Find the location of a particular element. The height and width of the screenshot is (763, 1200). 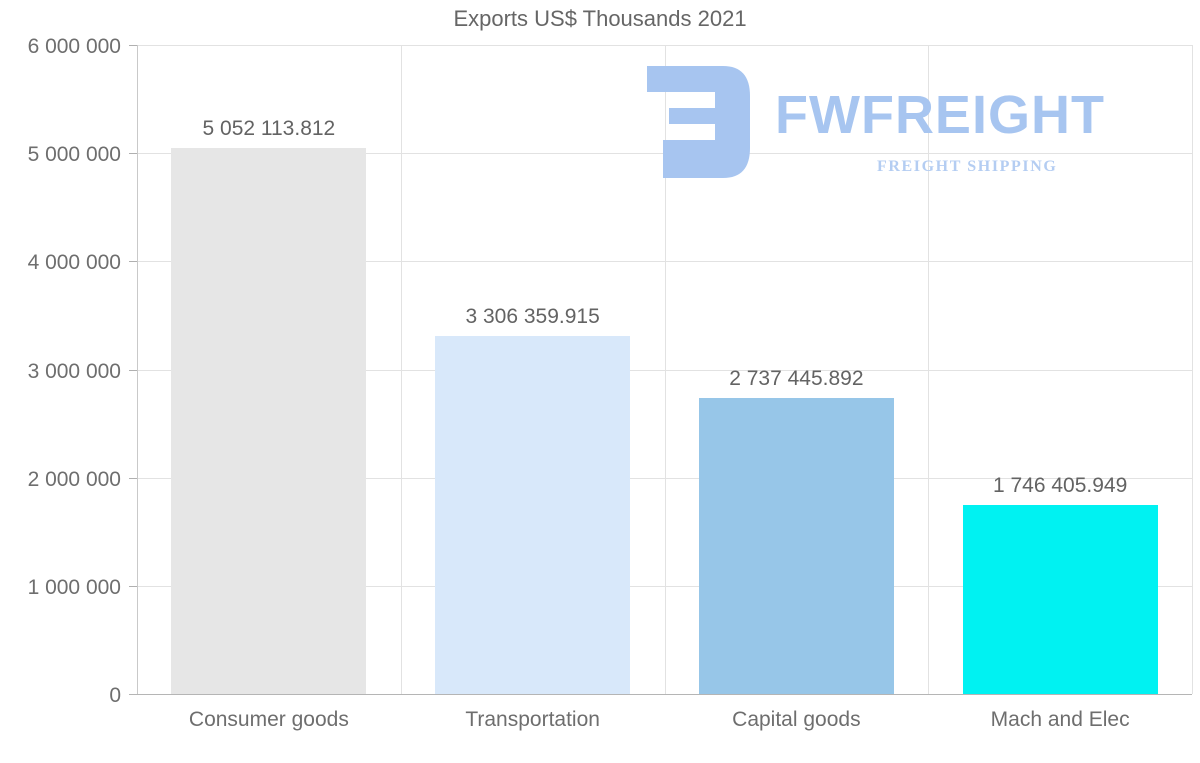

y-axis-tick-label: 3 000 000 is located at coordinates (74, 371).